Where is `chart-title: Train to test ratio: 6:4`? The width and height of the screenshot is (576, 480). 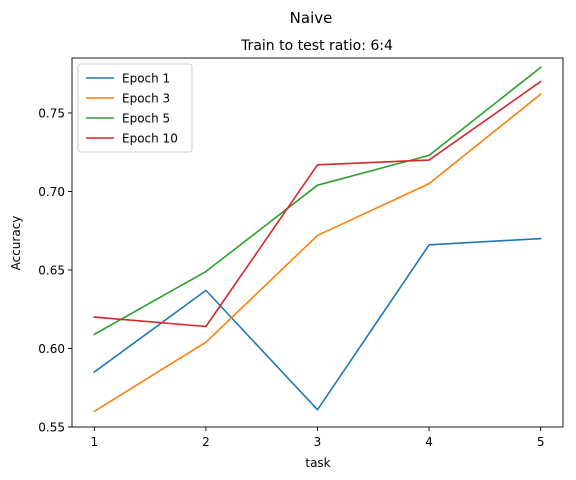
chart-title: Train to test ratio: 6:4 is located at coordinates (316, 46).